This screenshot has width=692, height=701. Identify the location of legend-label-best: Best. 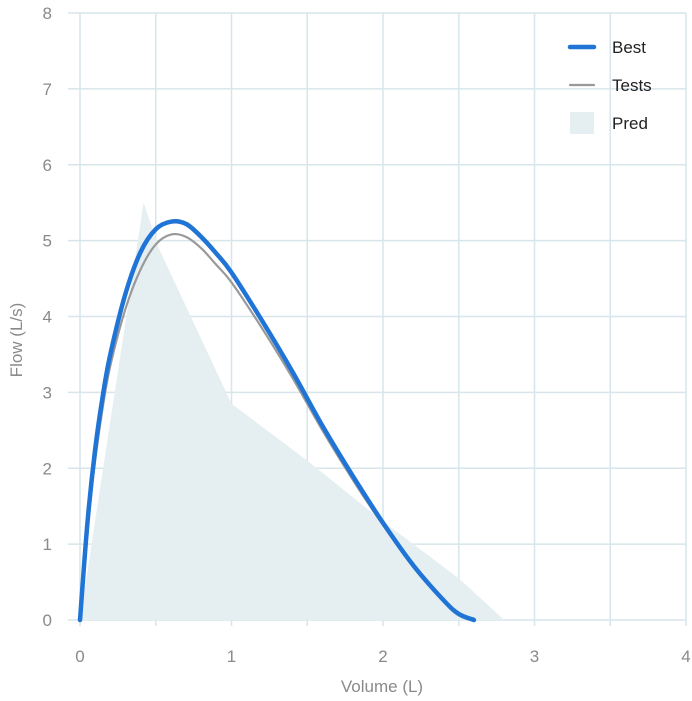
(629, 47).